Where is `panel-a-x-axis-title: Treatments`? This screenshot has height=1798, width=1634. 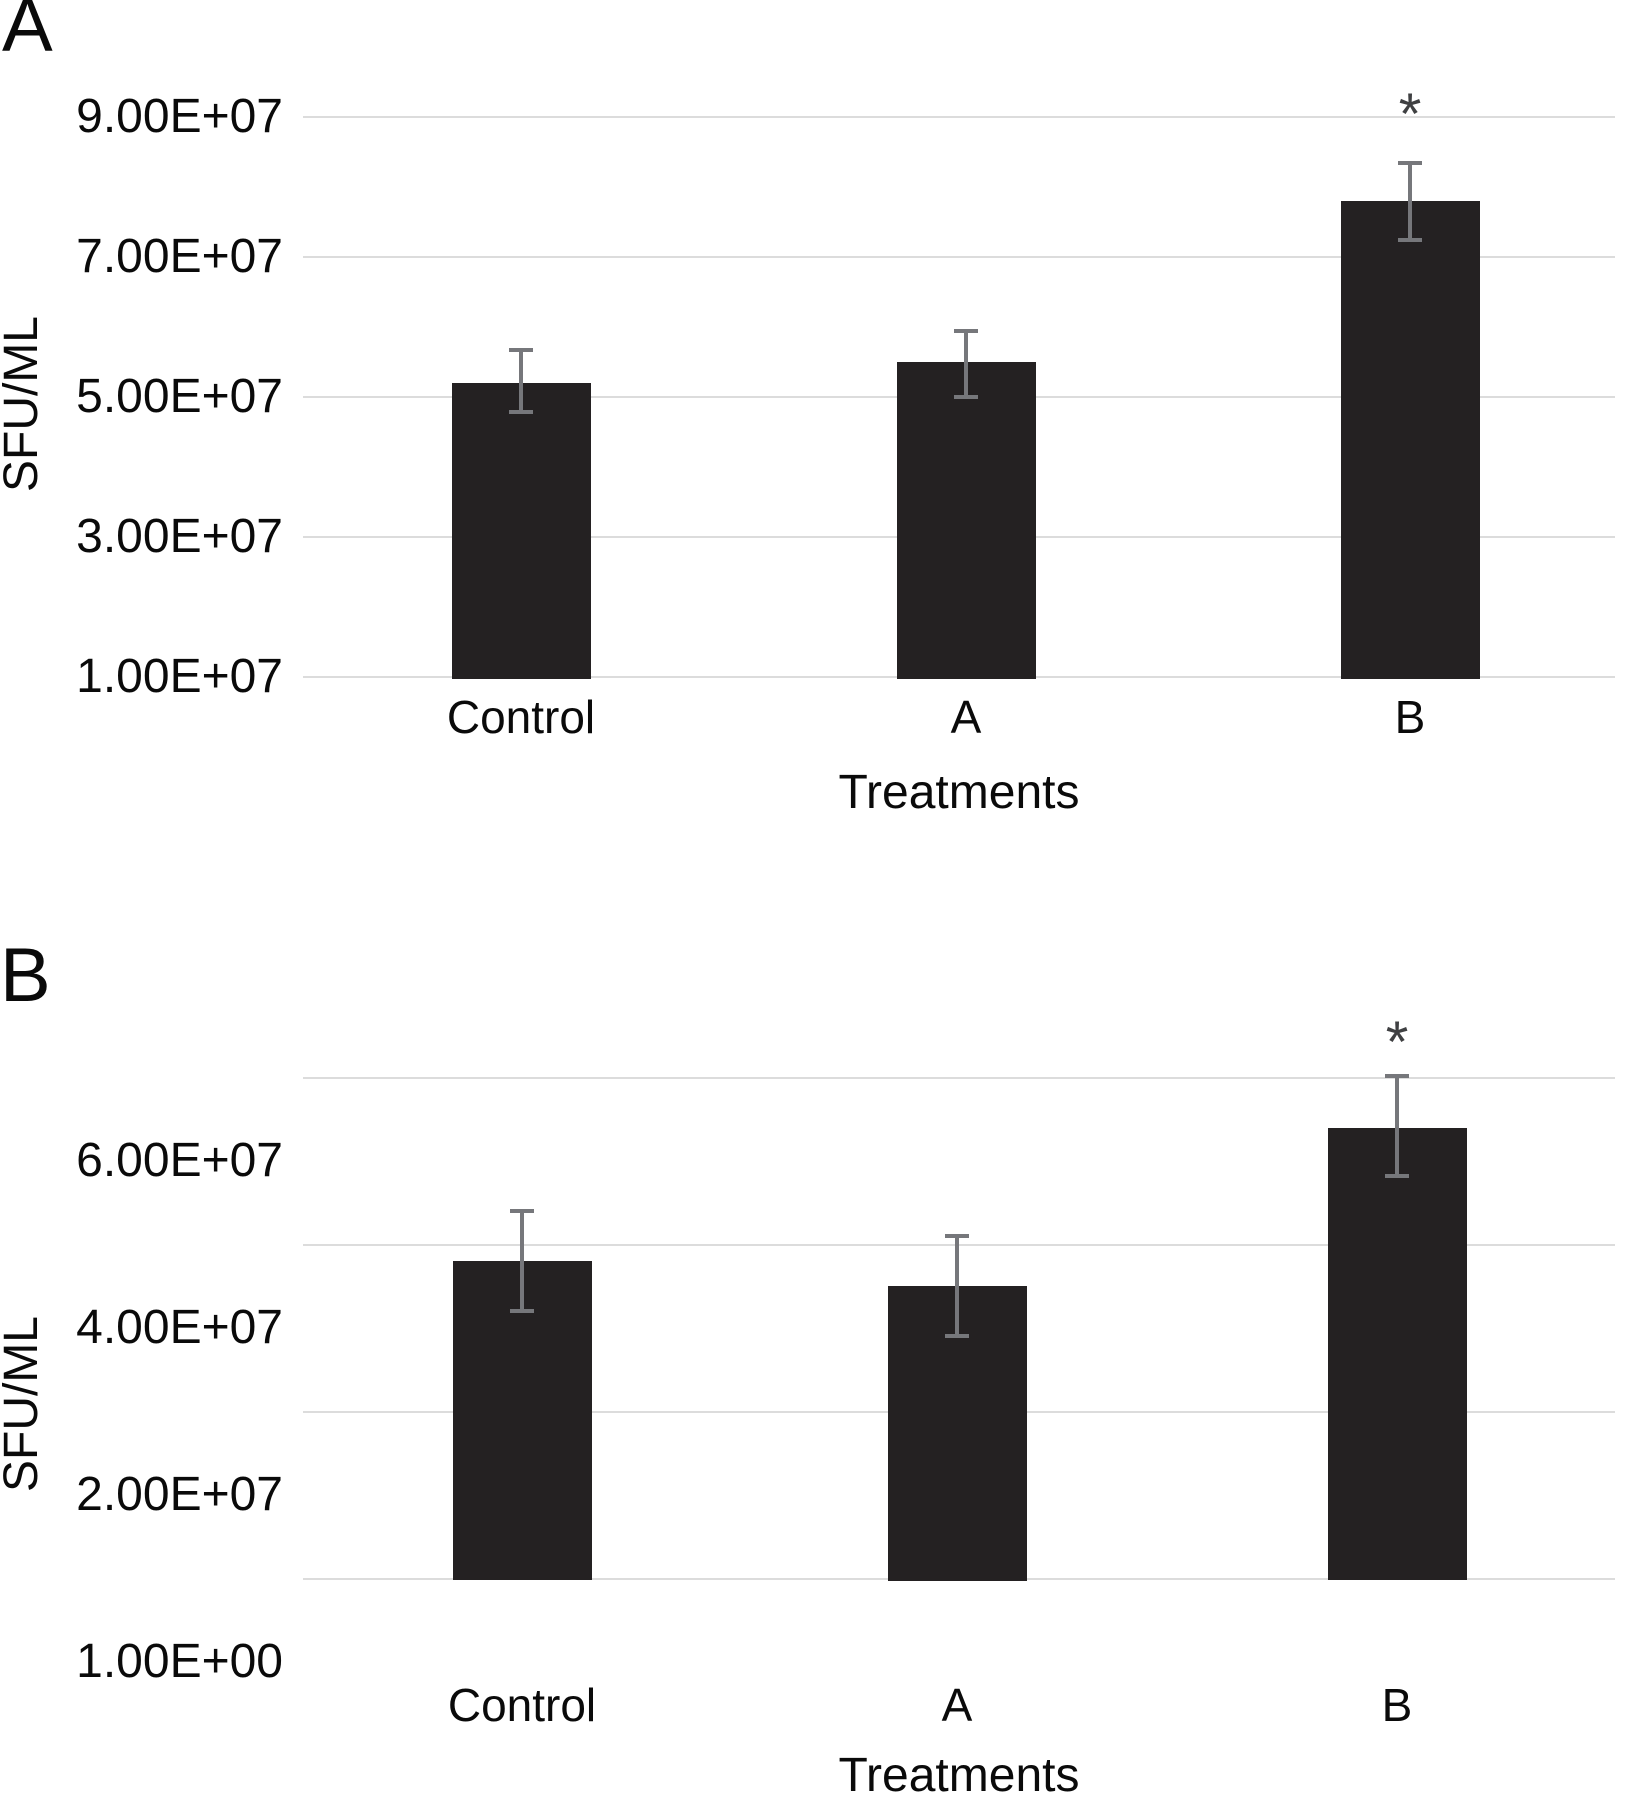
panel-a-x-axis-title: Treatments is located at coordinates (959, 792).